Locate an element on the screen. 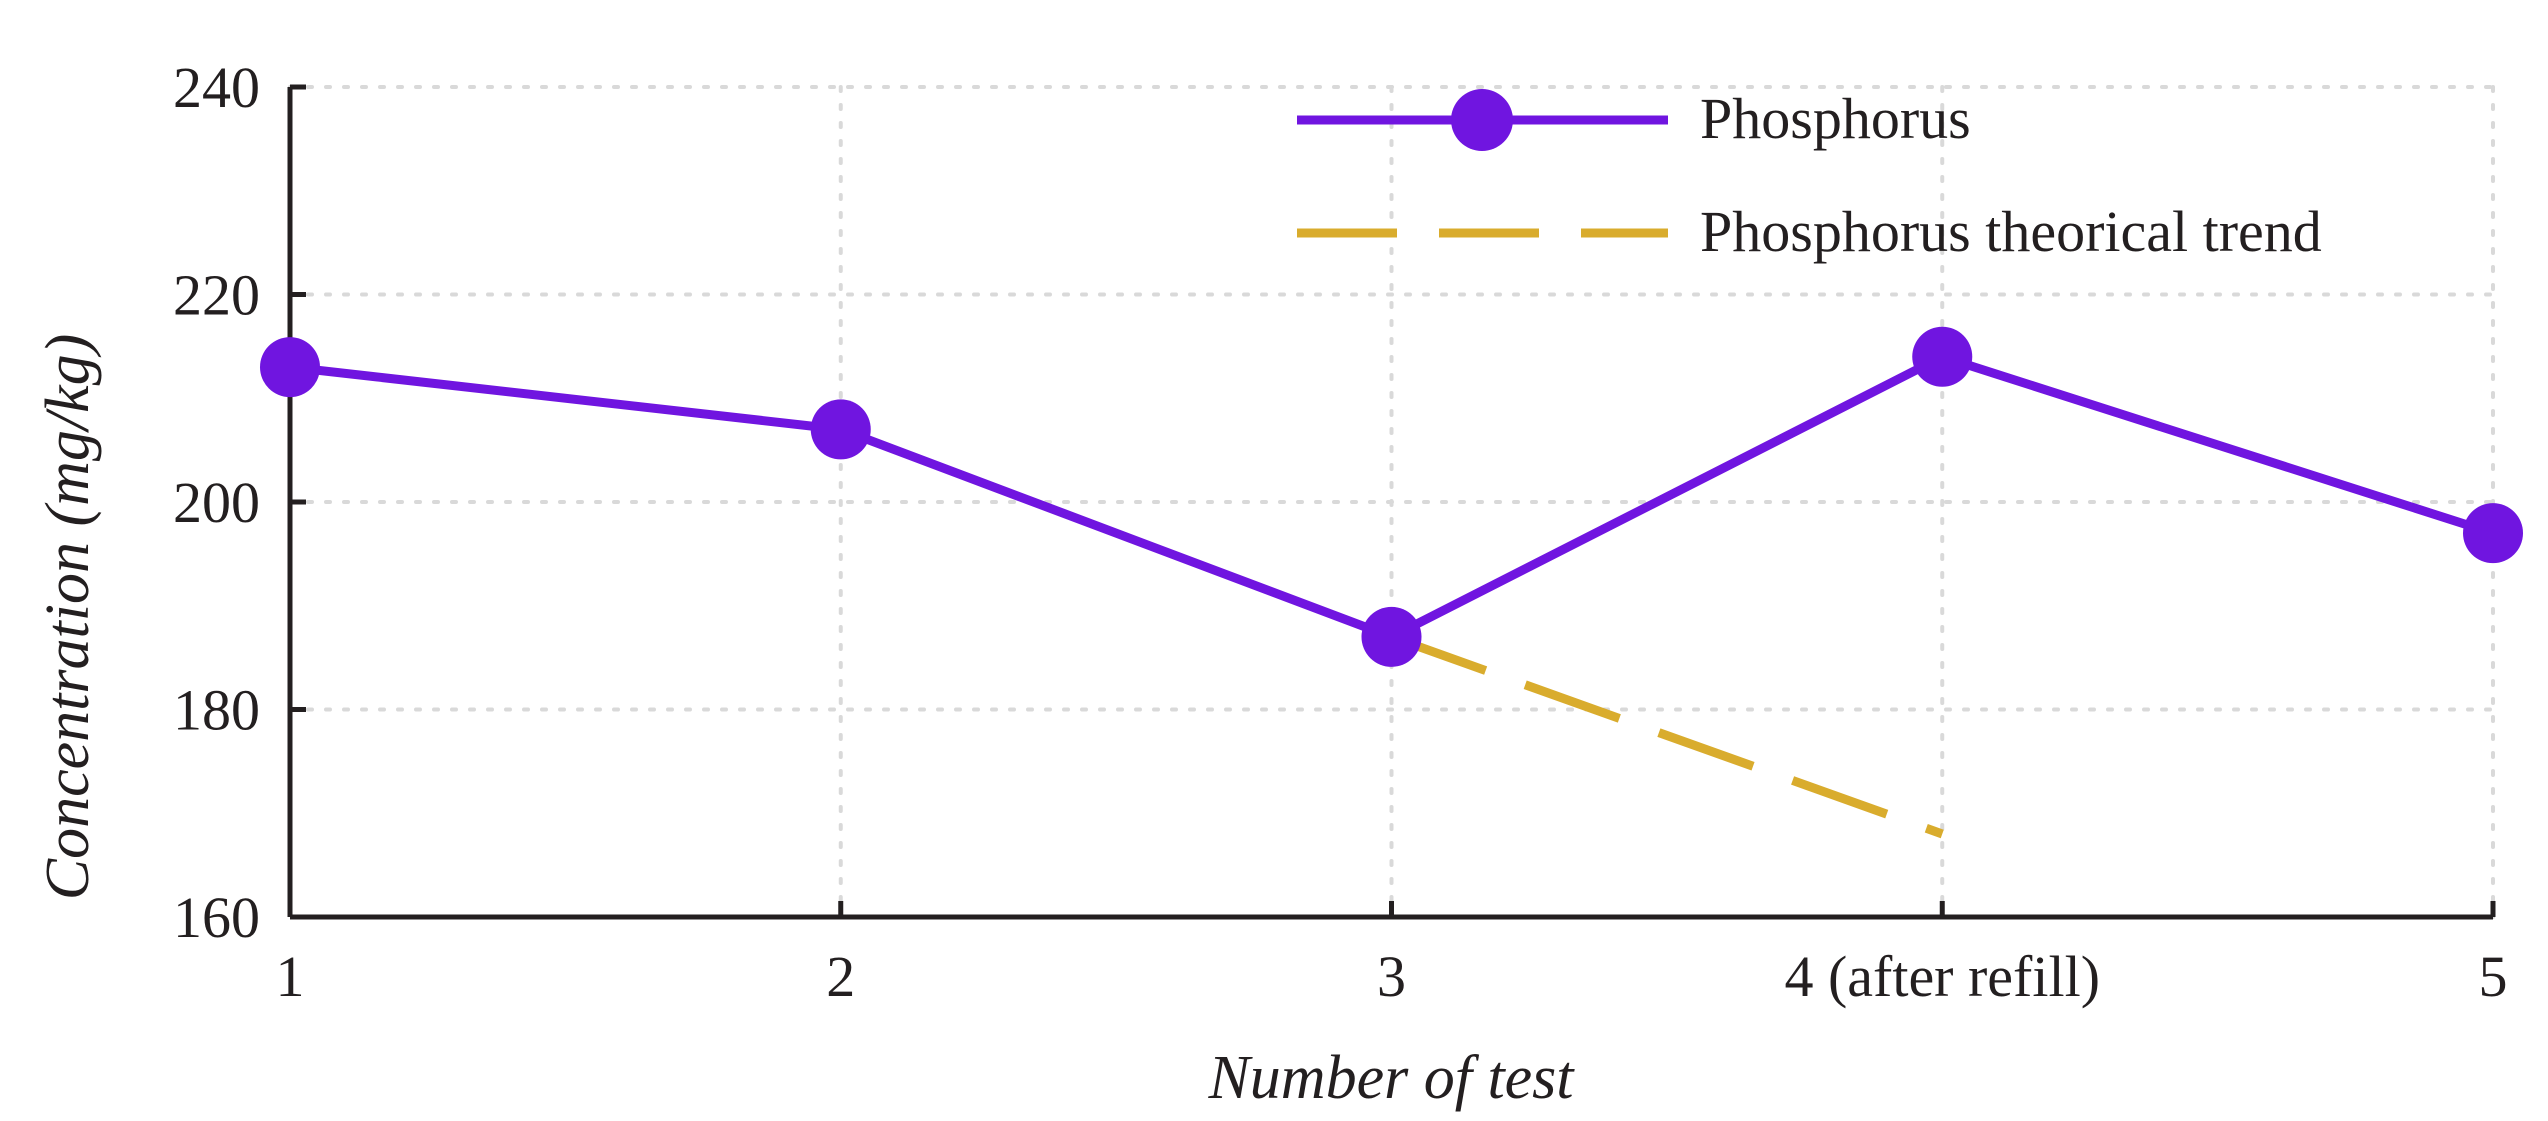  y-axis-title: Concentration (mg/kg) is located at coordinates (68, 617).